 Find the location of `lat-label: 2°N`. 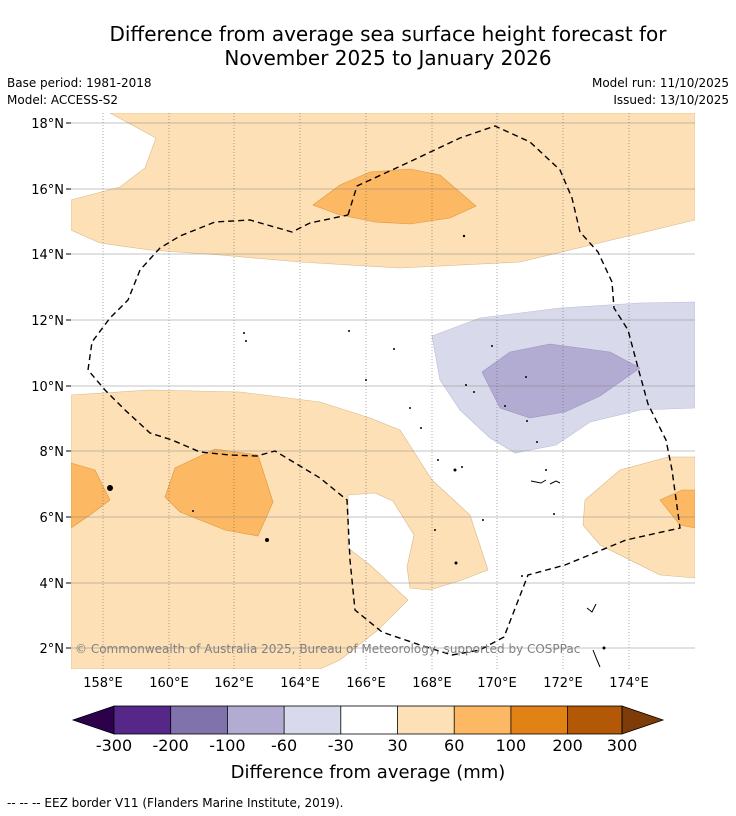

lat-label: 2°N is located at coordinates (52, 649).